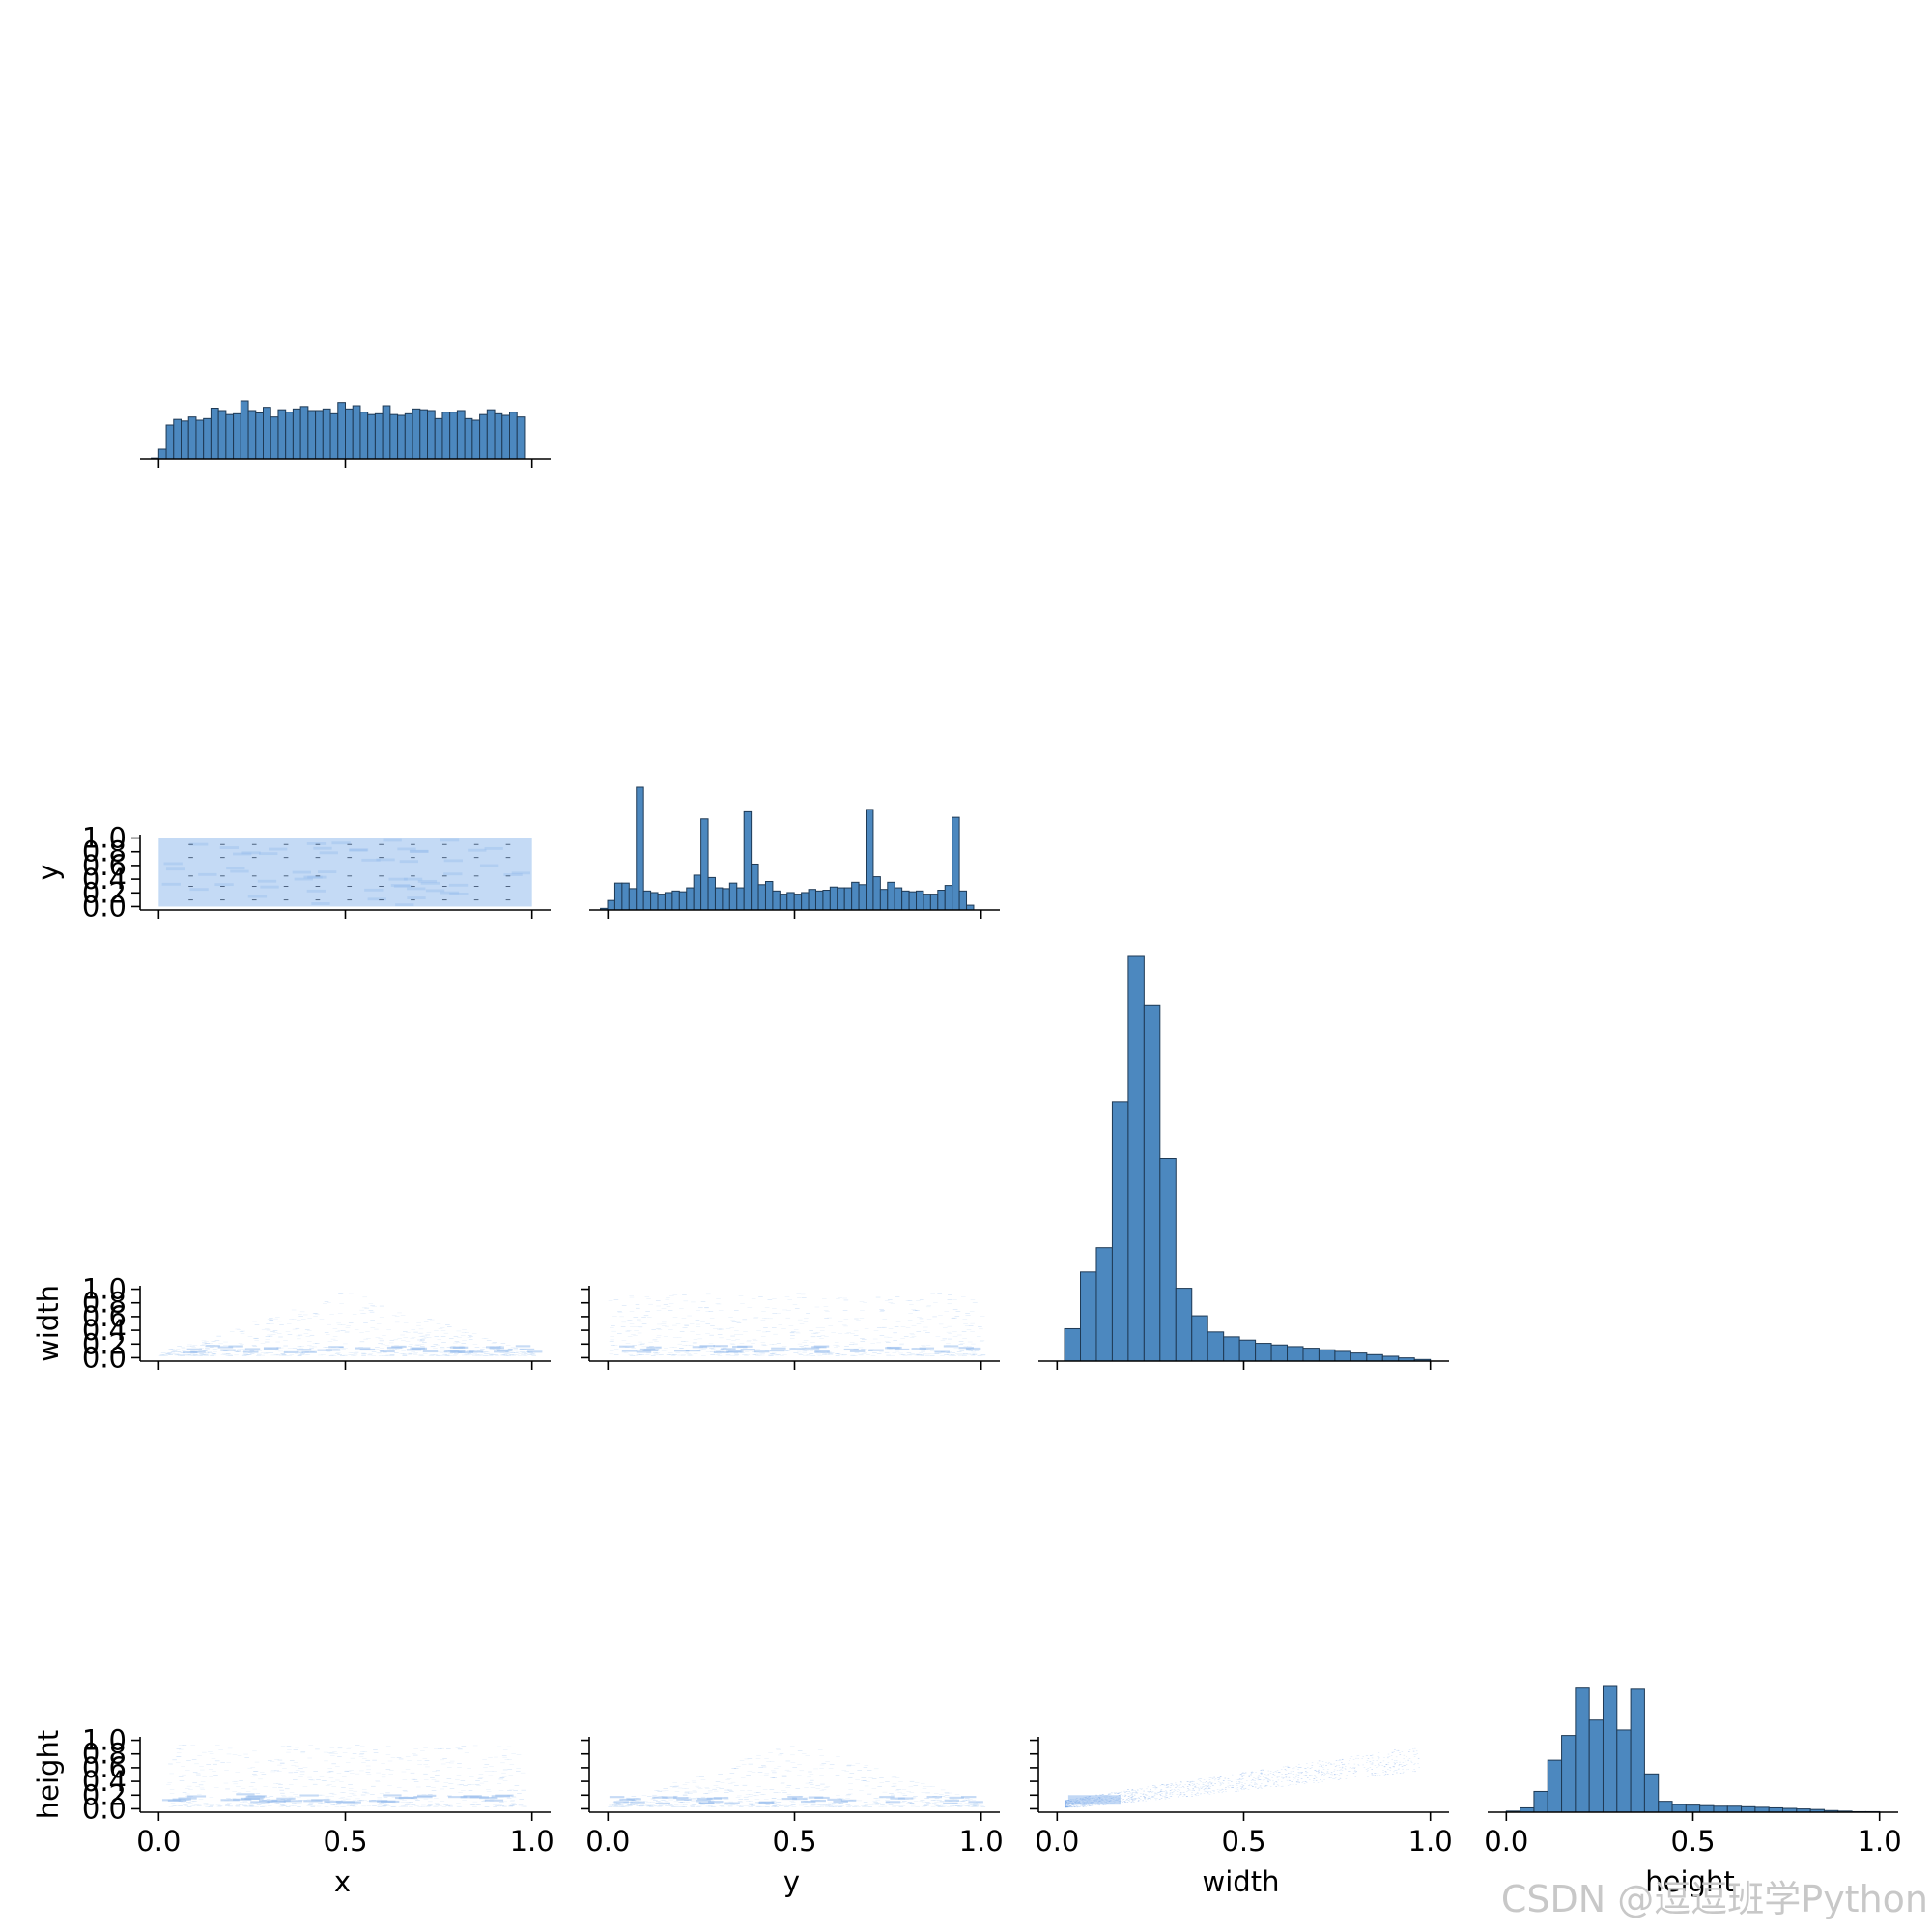  What do you see at coordinates (532, 1841) in the screenshot?
I see `x-tick-label: 1.0` at bounding box center [532, 1841].